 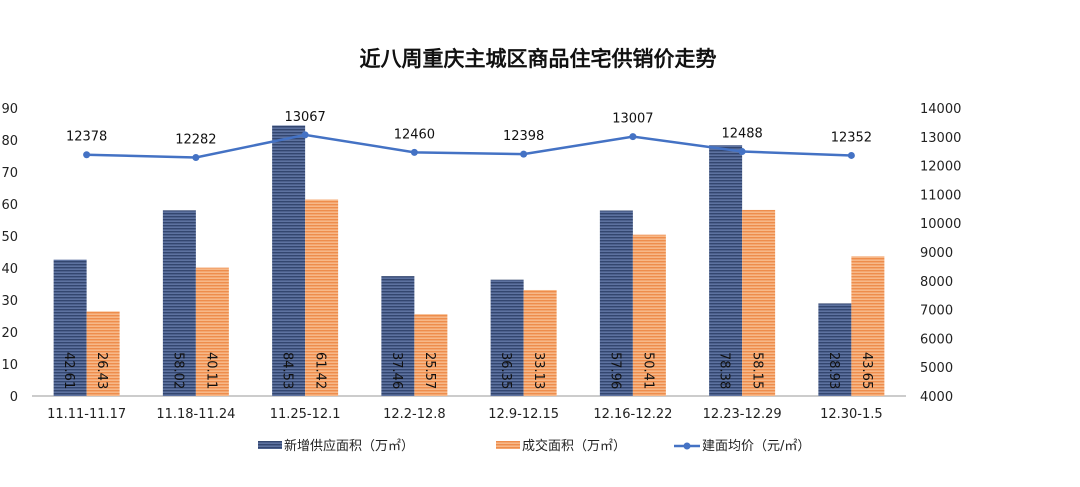 What do you see at coordinates (866, 370) in the screenshot?
I see `bar-data-label: 43.65` at bounding box center [866, 370].